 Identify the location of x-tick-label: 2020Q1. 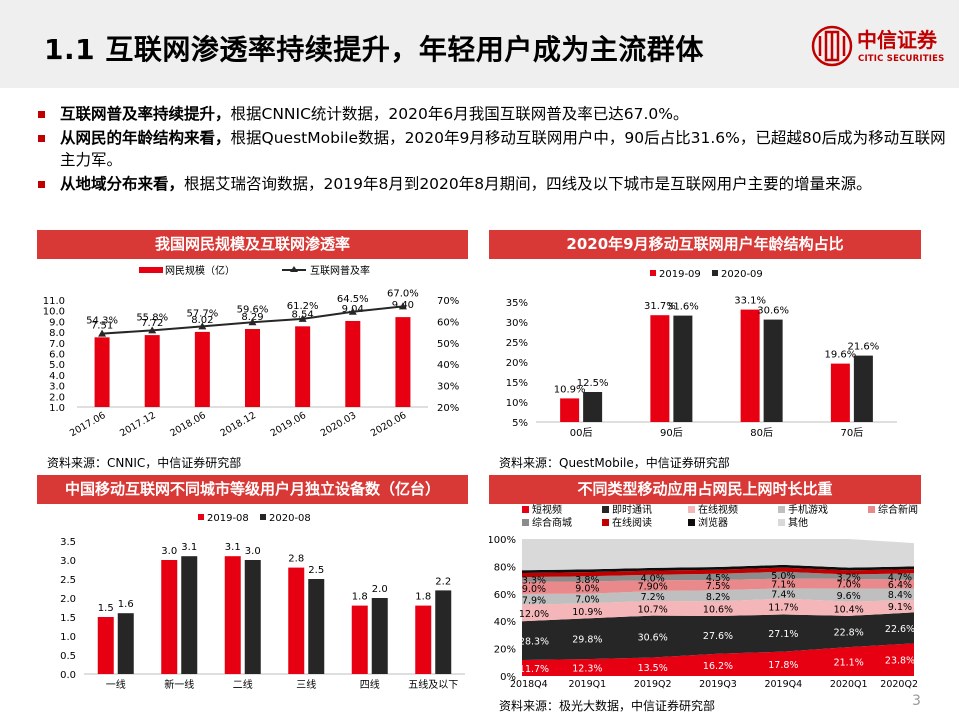
(849, 684).